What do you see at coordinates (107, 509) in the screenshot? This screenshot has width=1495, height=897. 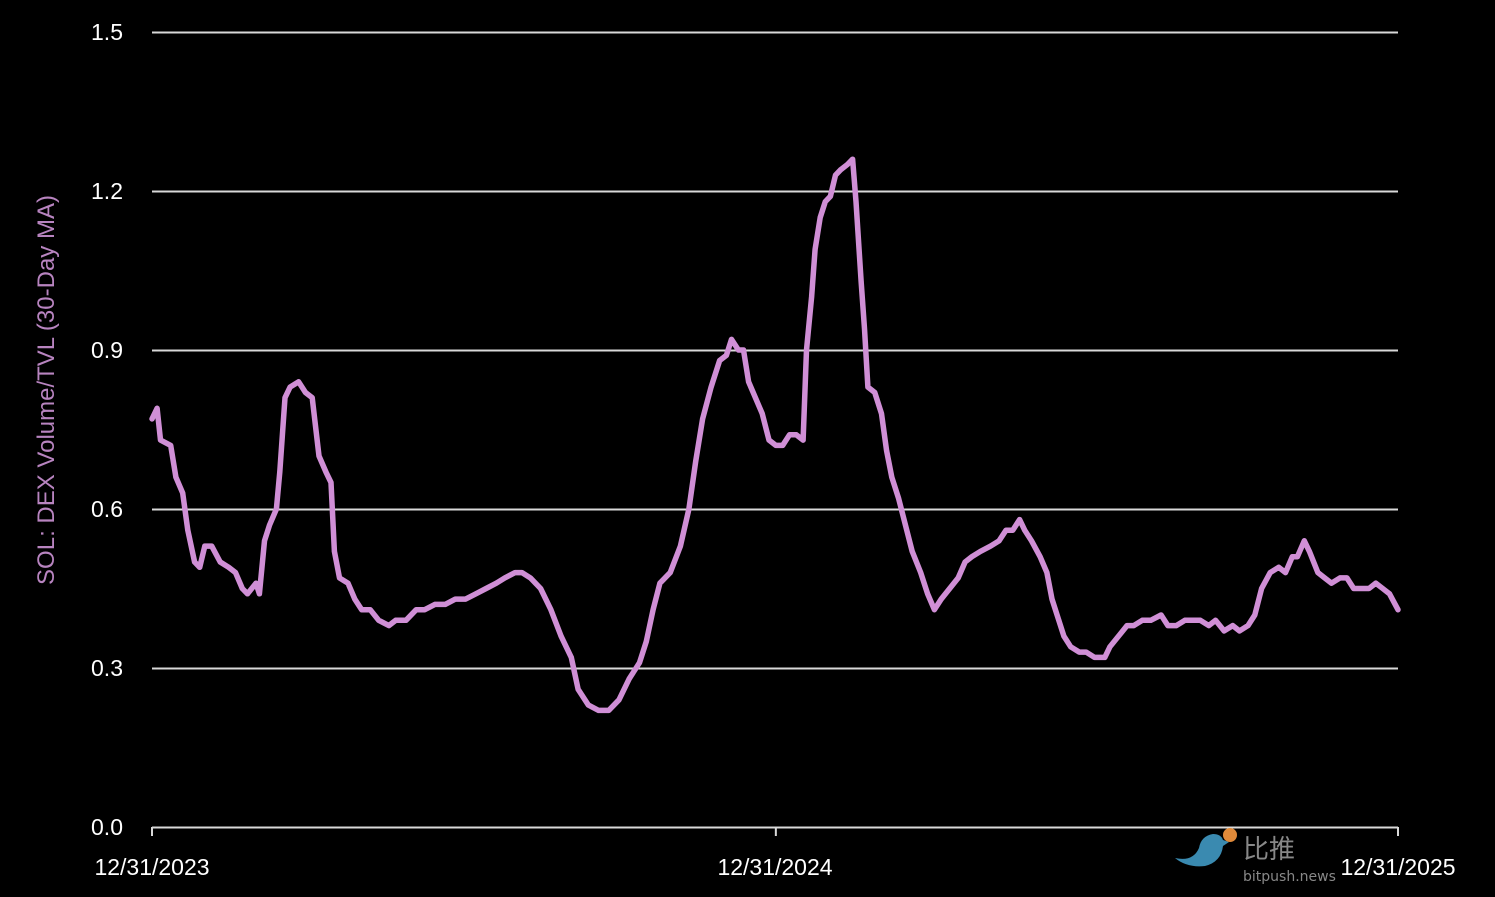 I see `y-tick-label: 0.6` at bounding box center [107, 509].